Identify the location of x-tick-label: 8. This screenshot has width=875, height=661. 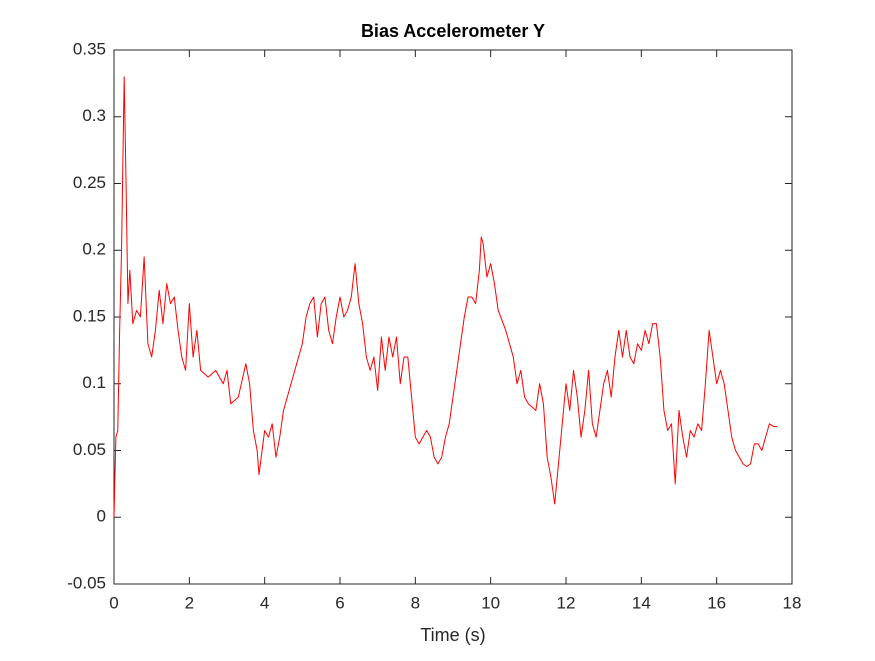
(415, 602).